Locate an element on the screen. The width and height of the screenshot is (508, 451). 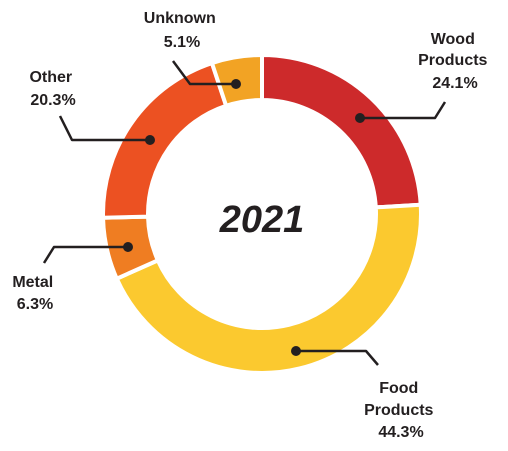
label-wood-products: Wood Products 24.1% is located at coordinates (455, 61).